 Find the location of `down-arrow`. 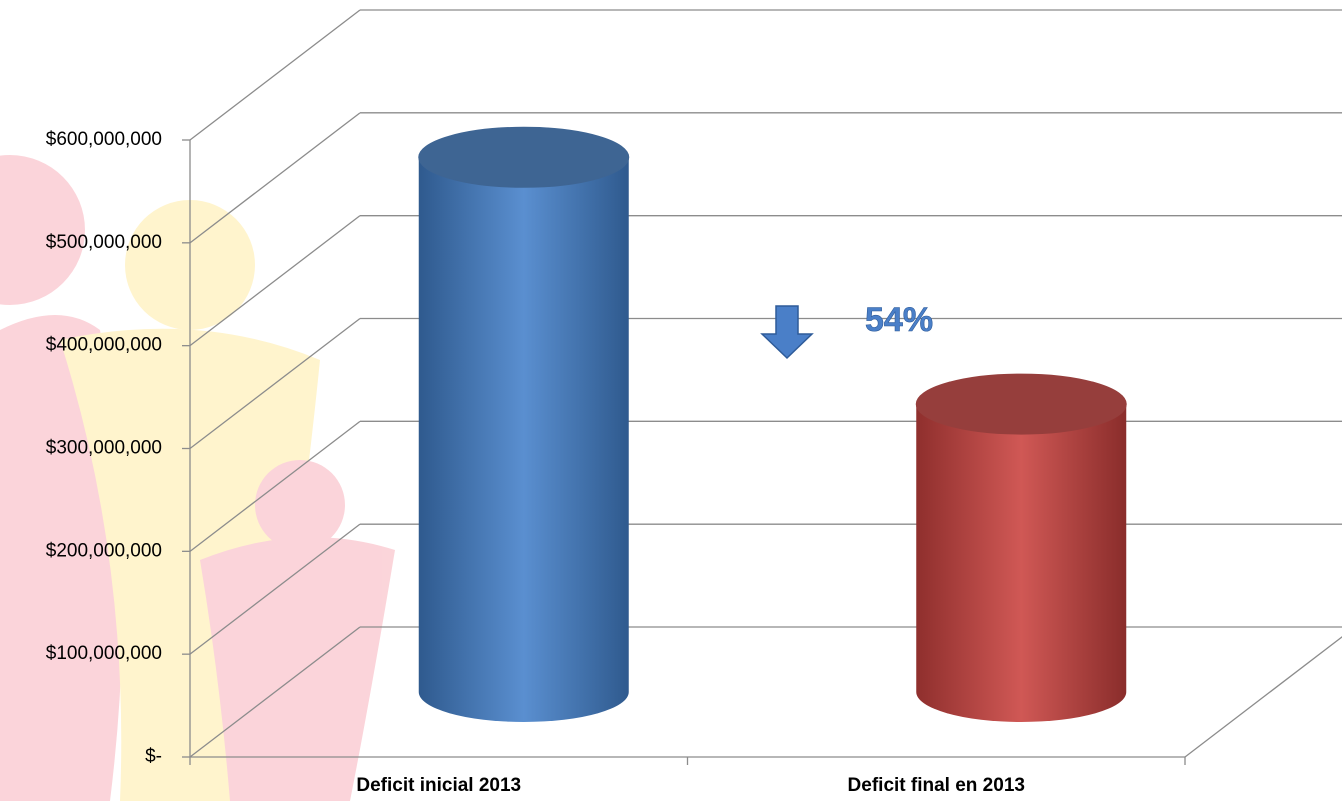

down-arrow is located at coordinates (787, 332).